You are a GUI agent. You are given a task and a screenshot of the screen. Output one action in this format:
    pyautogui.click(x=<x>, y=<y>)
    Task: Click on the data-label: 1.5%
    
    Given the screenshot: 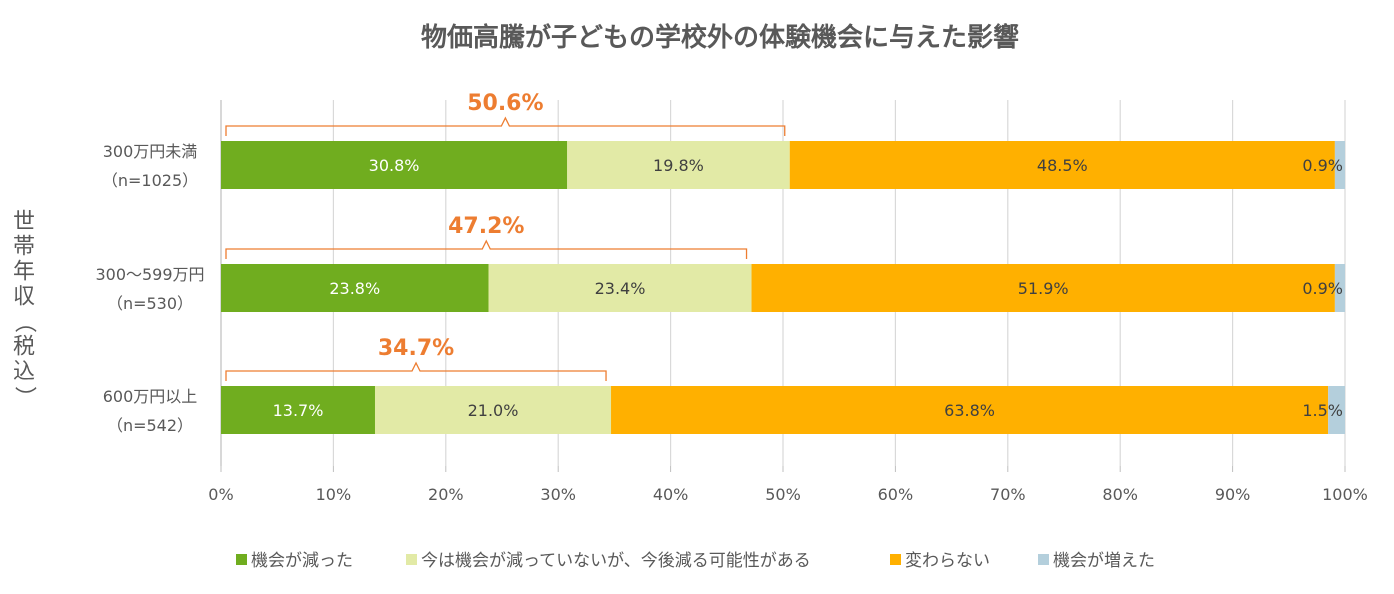 What is the action you would take?
    pyautogui.click(x=1322, y=410)
    